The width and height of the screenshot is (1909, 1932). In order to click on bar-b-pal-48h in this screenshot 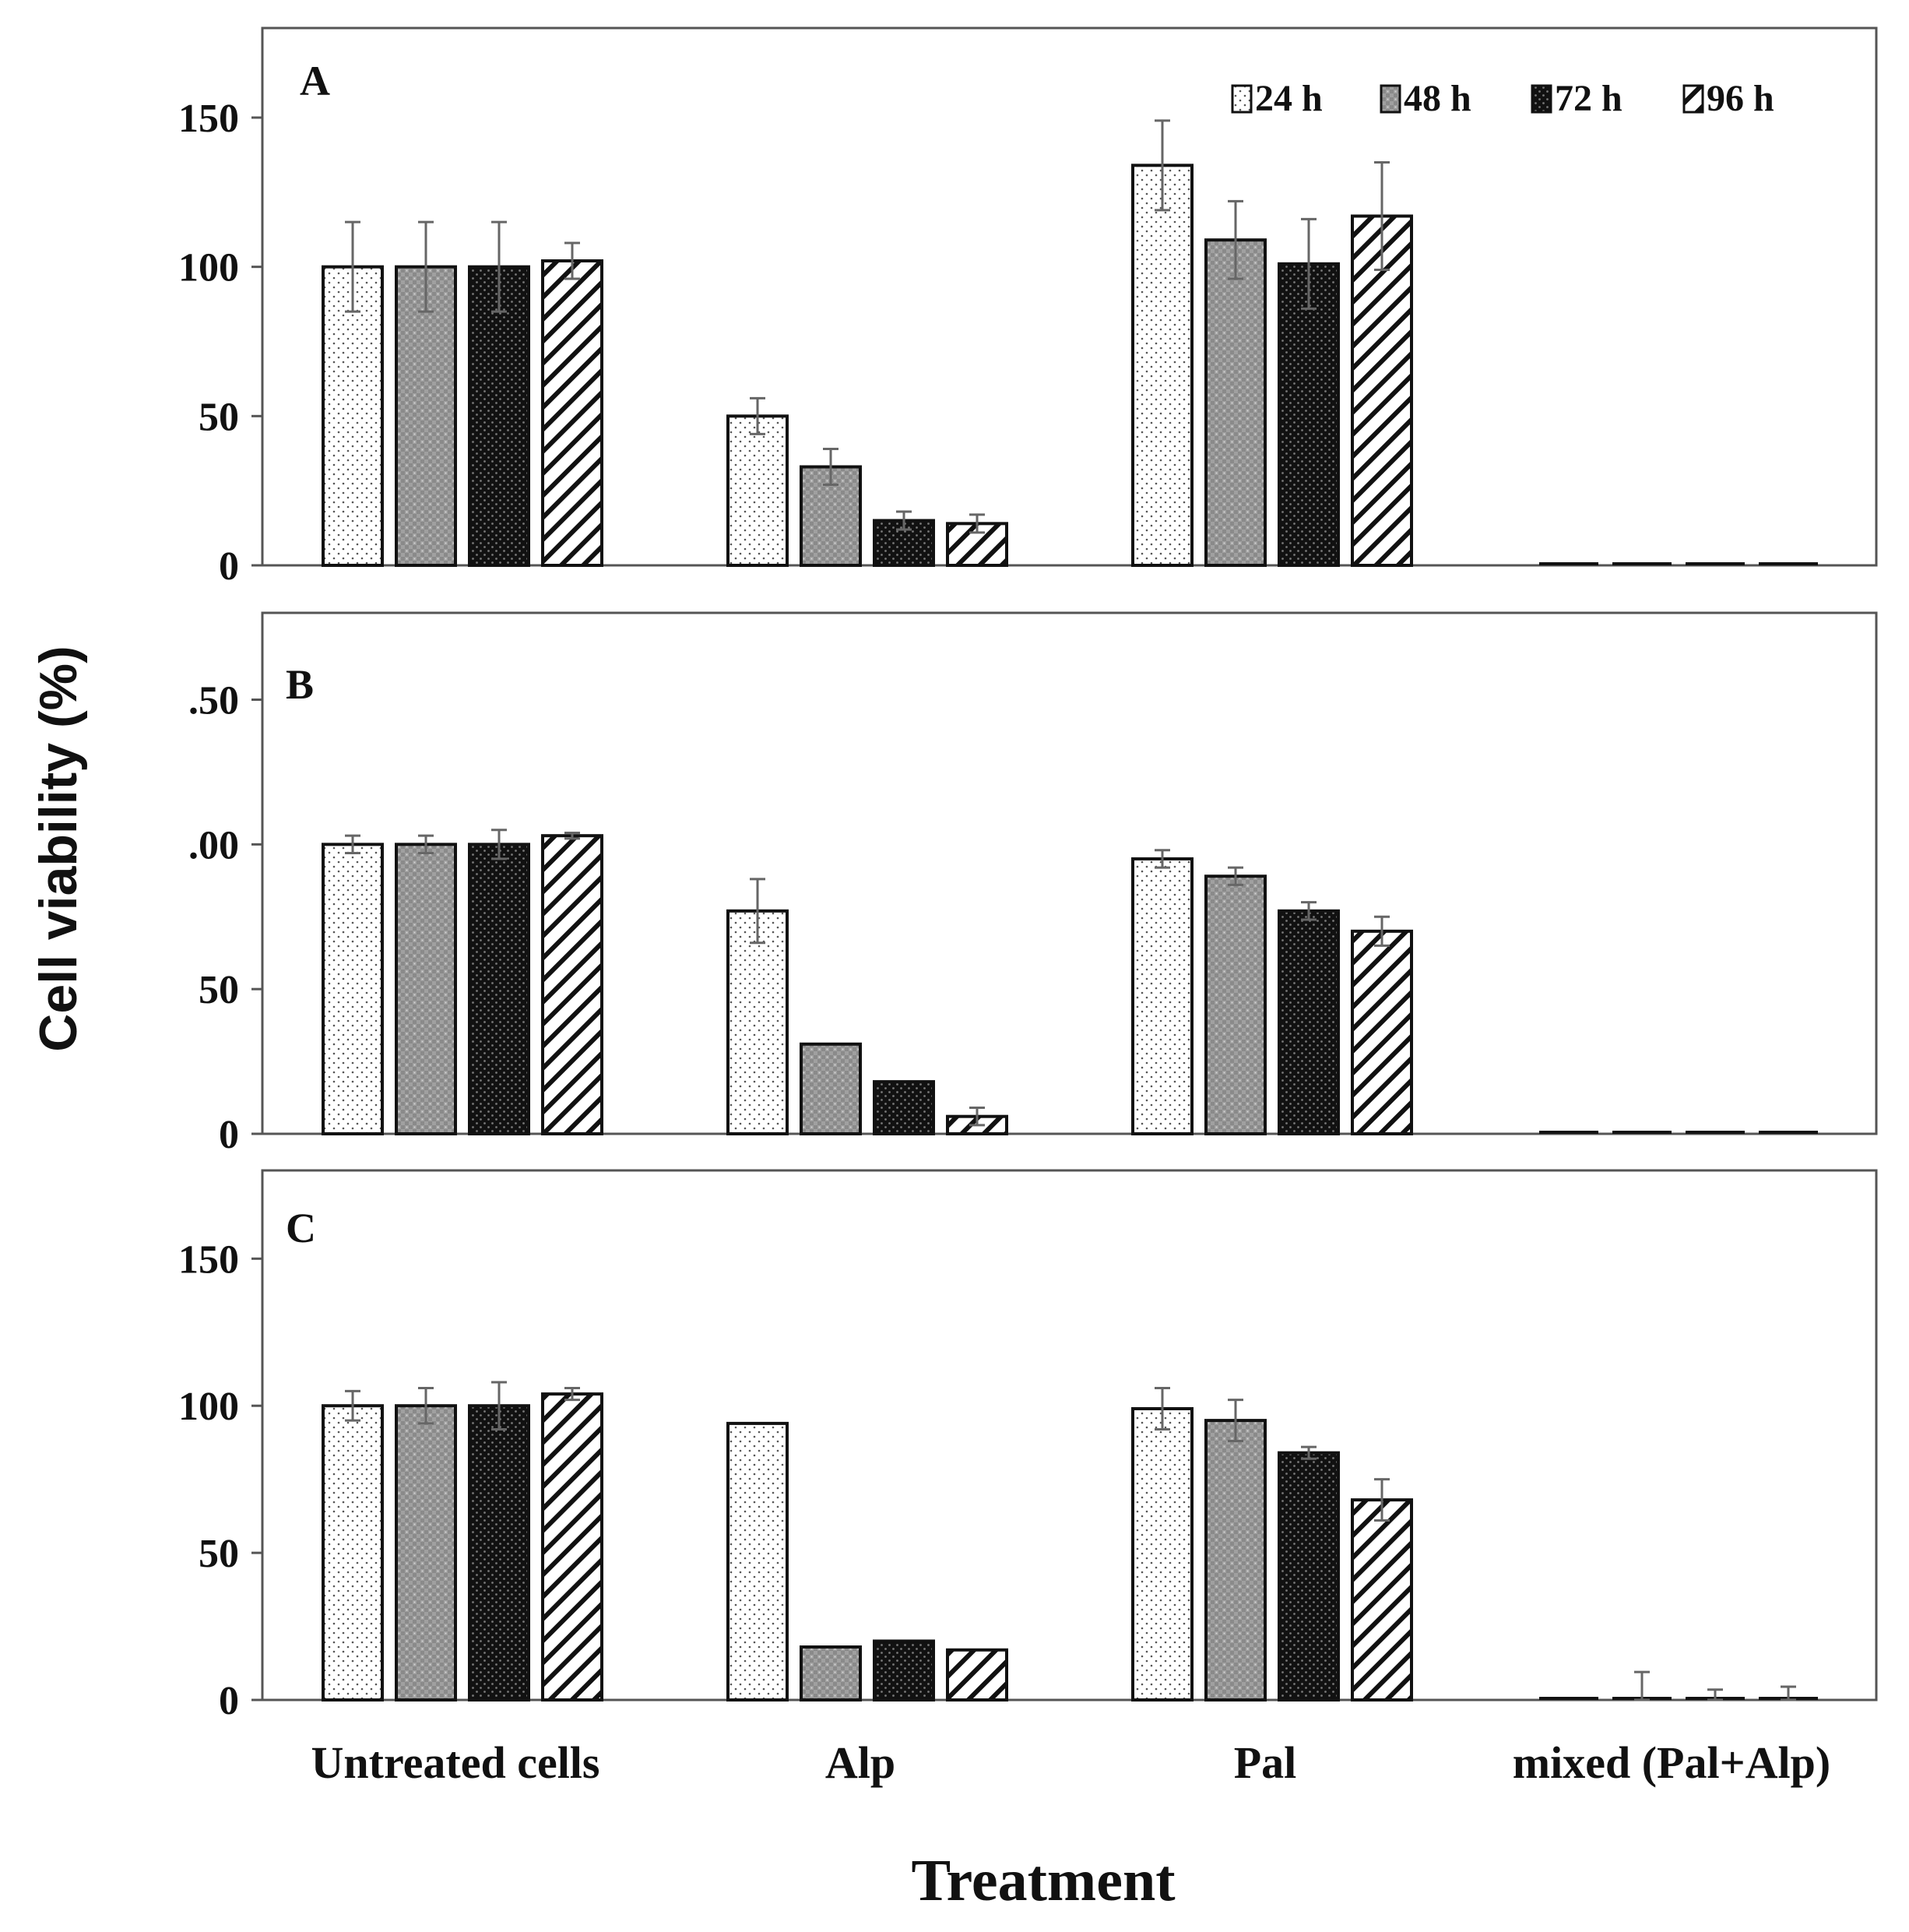, I will do `click(1235, 1005)`.